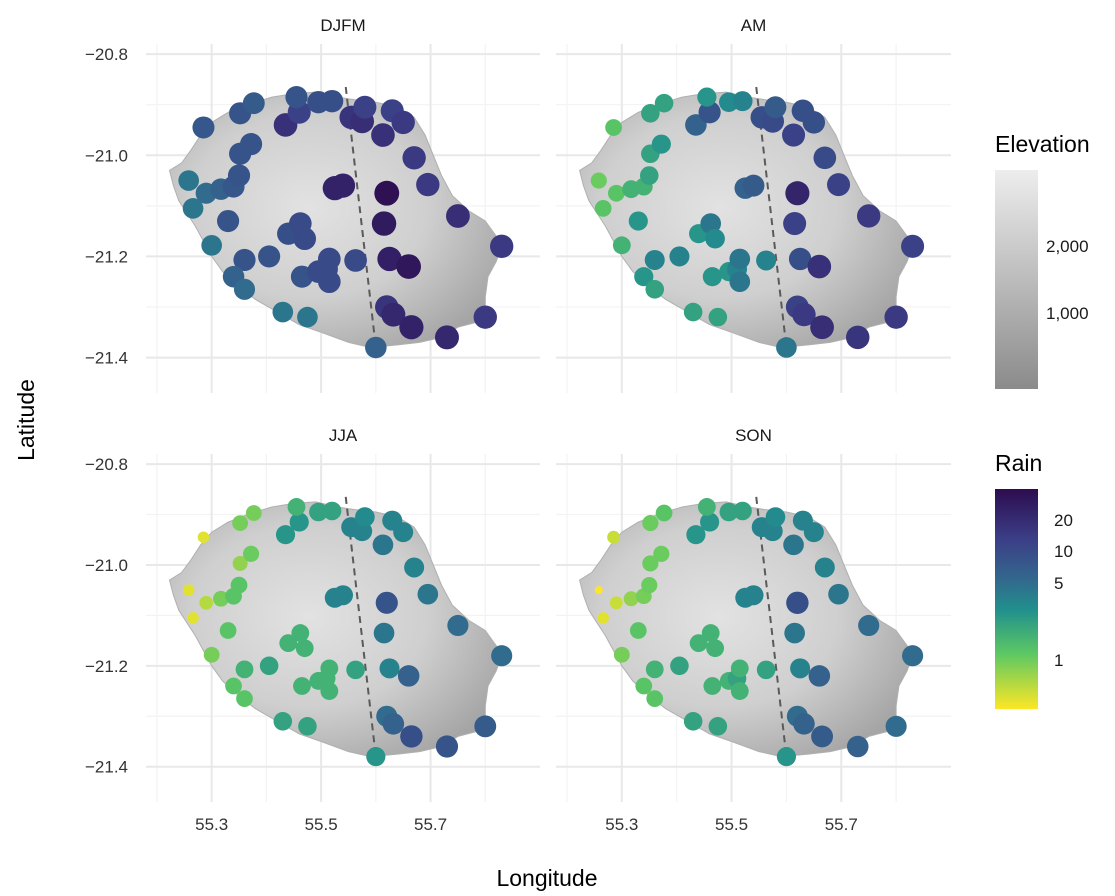 The image size is (1115, 896). I want to click on legend-rain-tick-20: 20, so click(1063, 520).